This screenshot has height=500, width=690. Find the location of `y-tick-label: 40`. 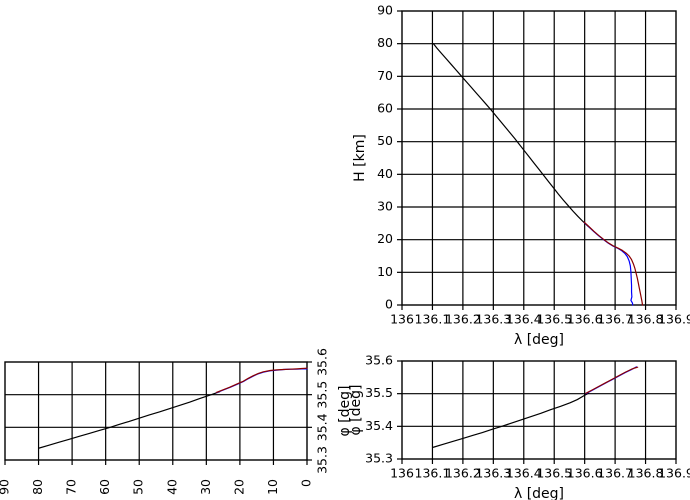

y-tick-label: 40 is located at coordinates (385, 173).